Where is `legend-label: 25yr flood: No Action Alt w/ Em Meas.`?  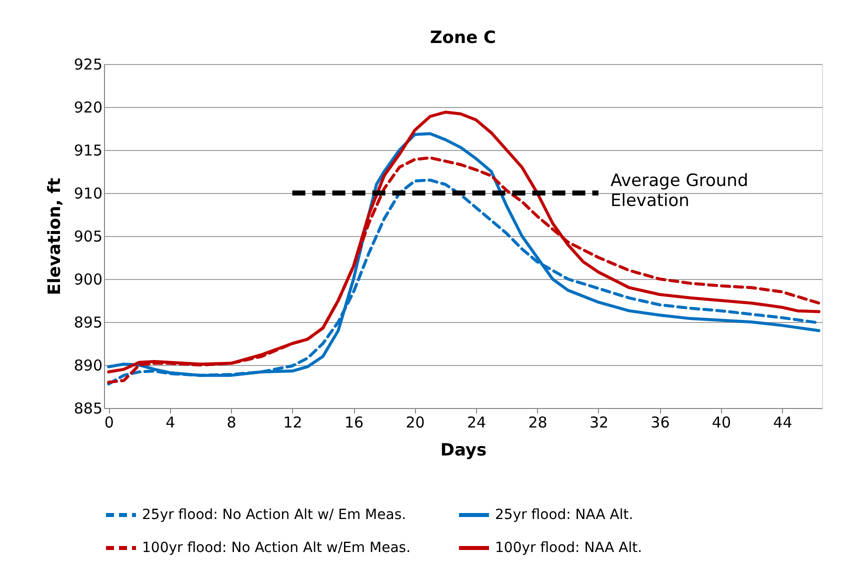 legend-label: 25yr flood: No Action Alt w/ Em Meas. is located at coordinates (274, 515).